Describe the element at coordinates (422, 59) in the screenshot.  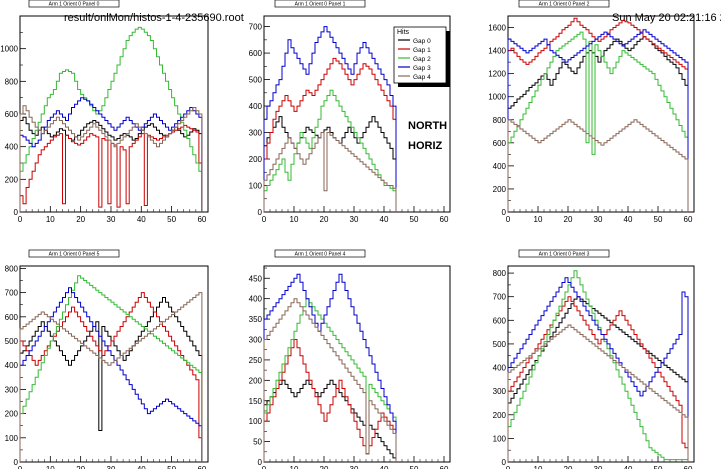
I see `legend-entry: Gap 2` at that location.